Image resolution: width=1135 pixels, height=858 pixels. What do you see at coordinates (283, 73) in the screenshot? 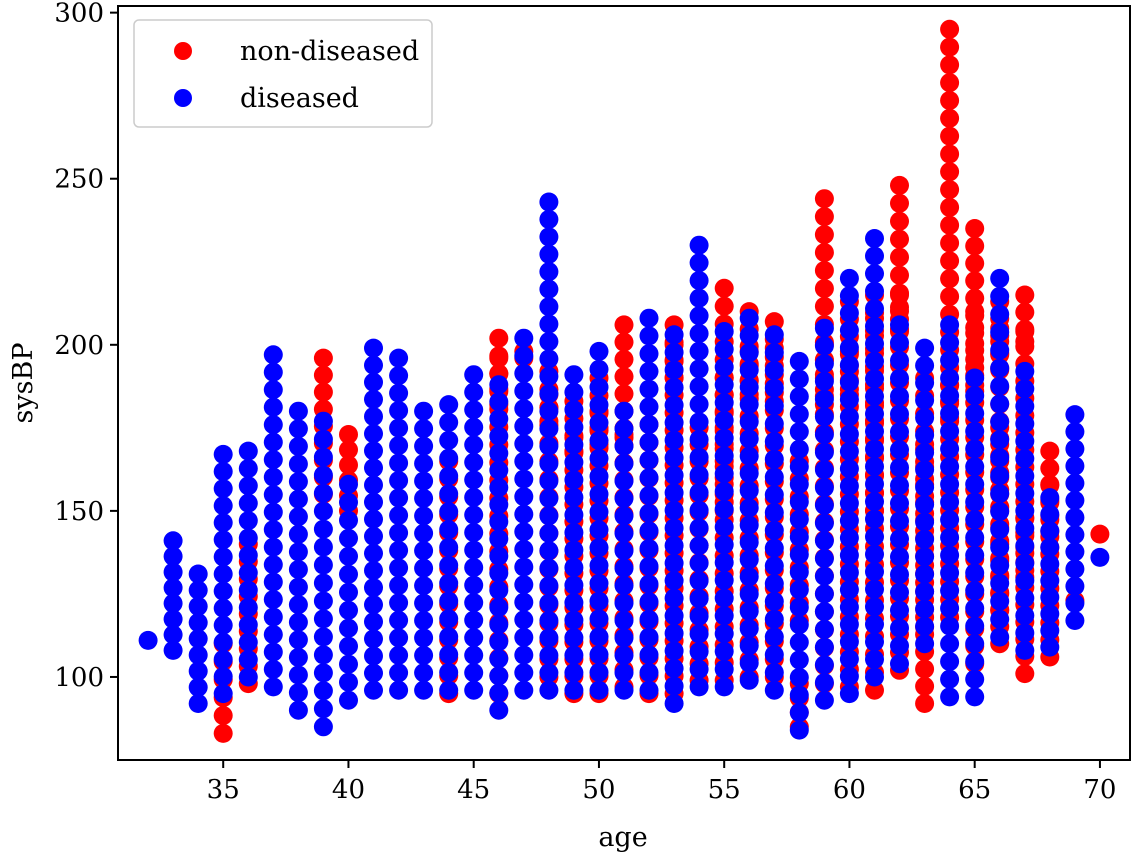
I see `legend: non-diseased diseased` at bounding box center [283, 73].